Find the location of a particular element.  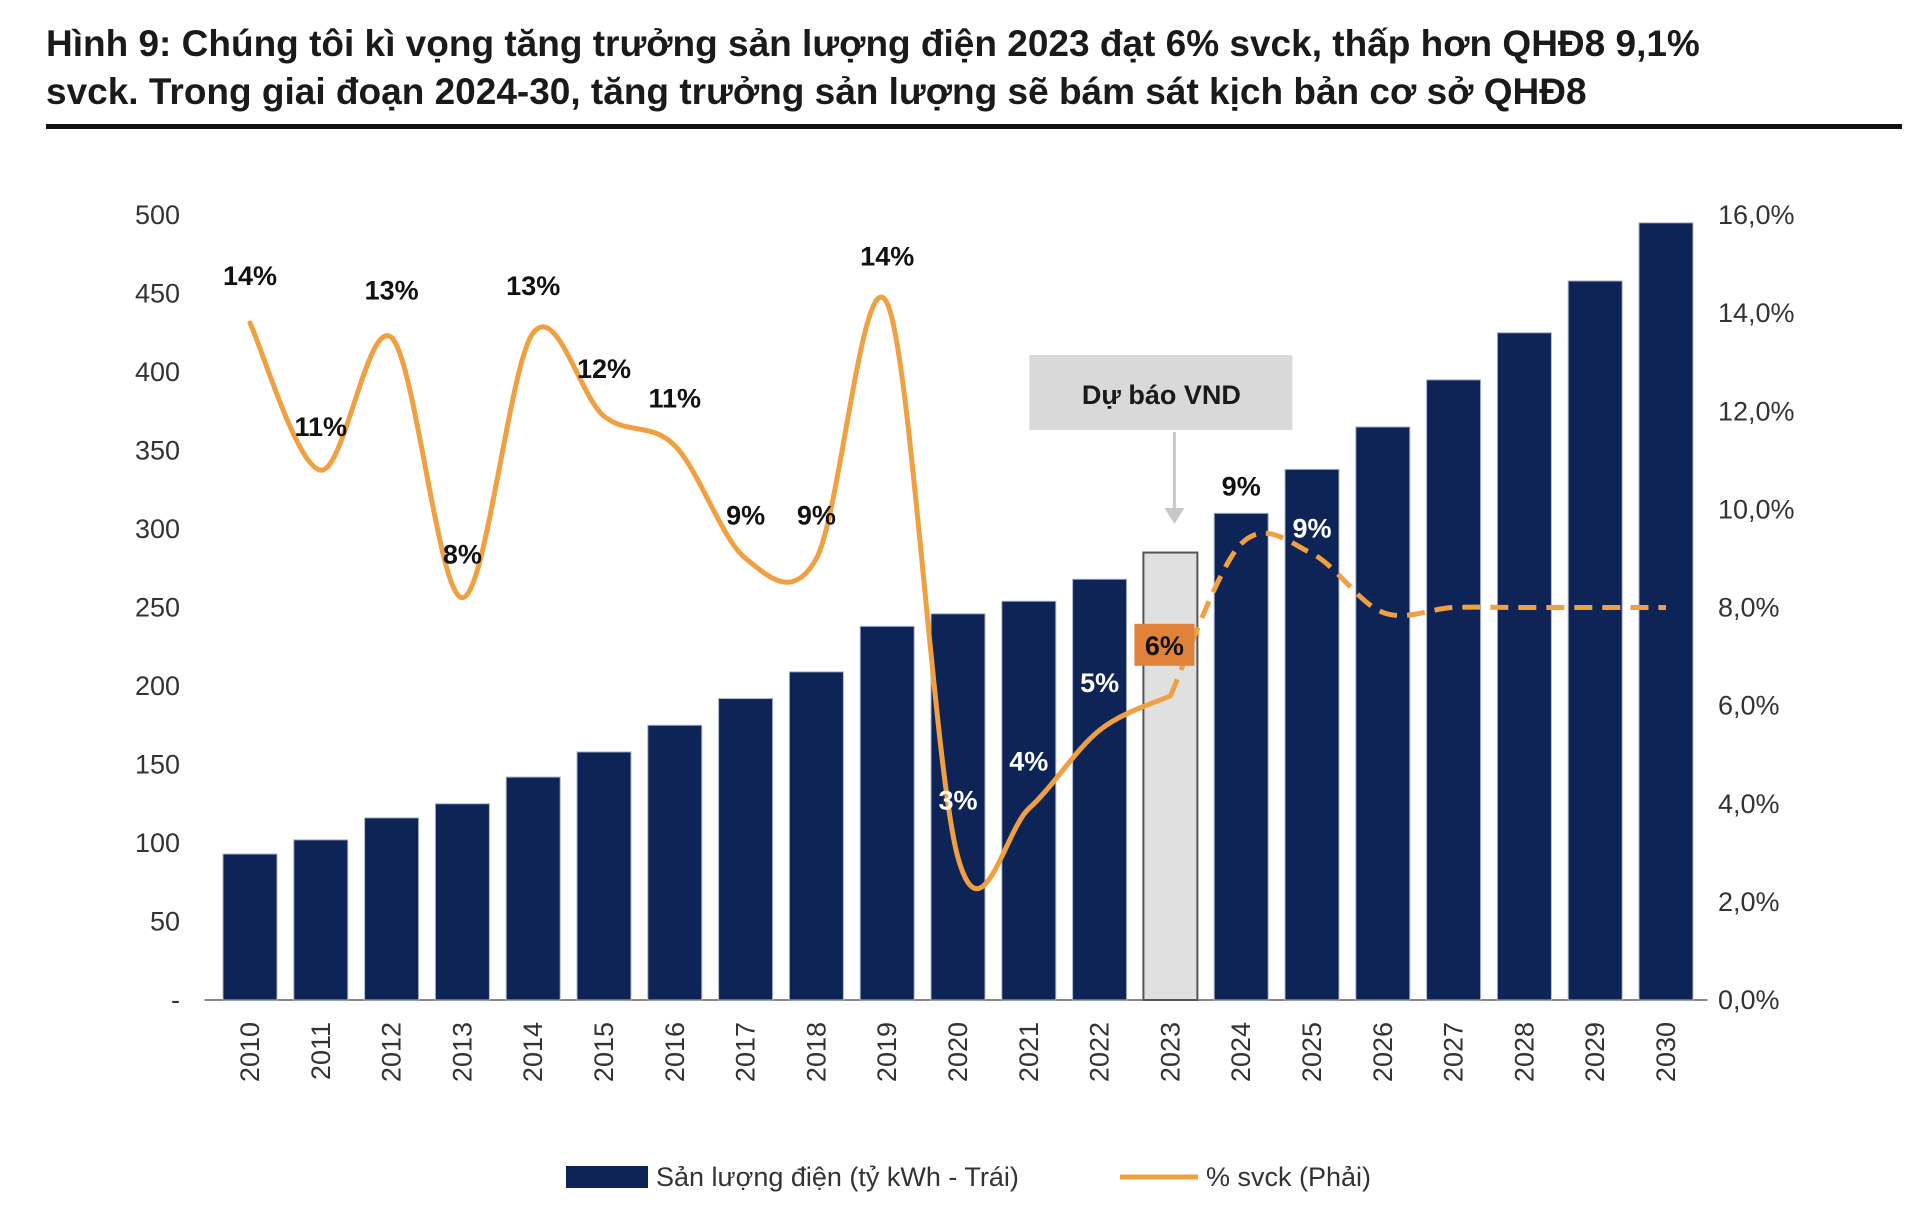

legend-bar-swatch is located at coordinates (607, 1177).